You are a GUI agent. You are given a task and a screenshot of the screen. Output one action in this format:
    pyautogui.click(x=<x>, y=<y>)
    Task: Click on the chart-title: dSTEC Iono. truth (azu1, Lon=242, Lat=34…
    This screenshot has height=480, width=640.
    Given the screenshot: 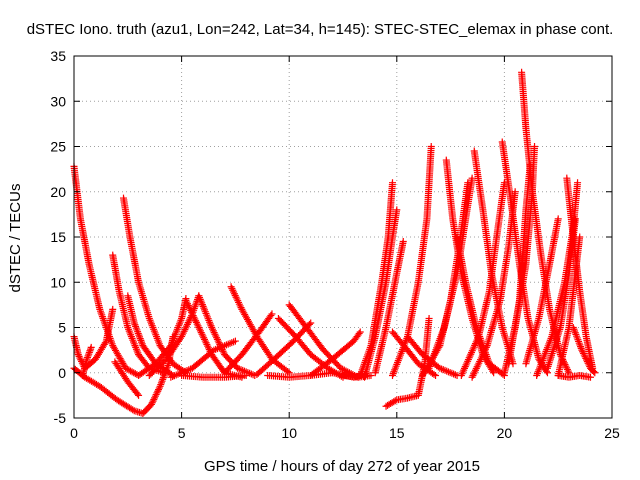 What is the action you would take?
    pyautogui.click(x=320, y=29)
    